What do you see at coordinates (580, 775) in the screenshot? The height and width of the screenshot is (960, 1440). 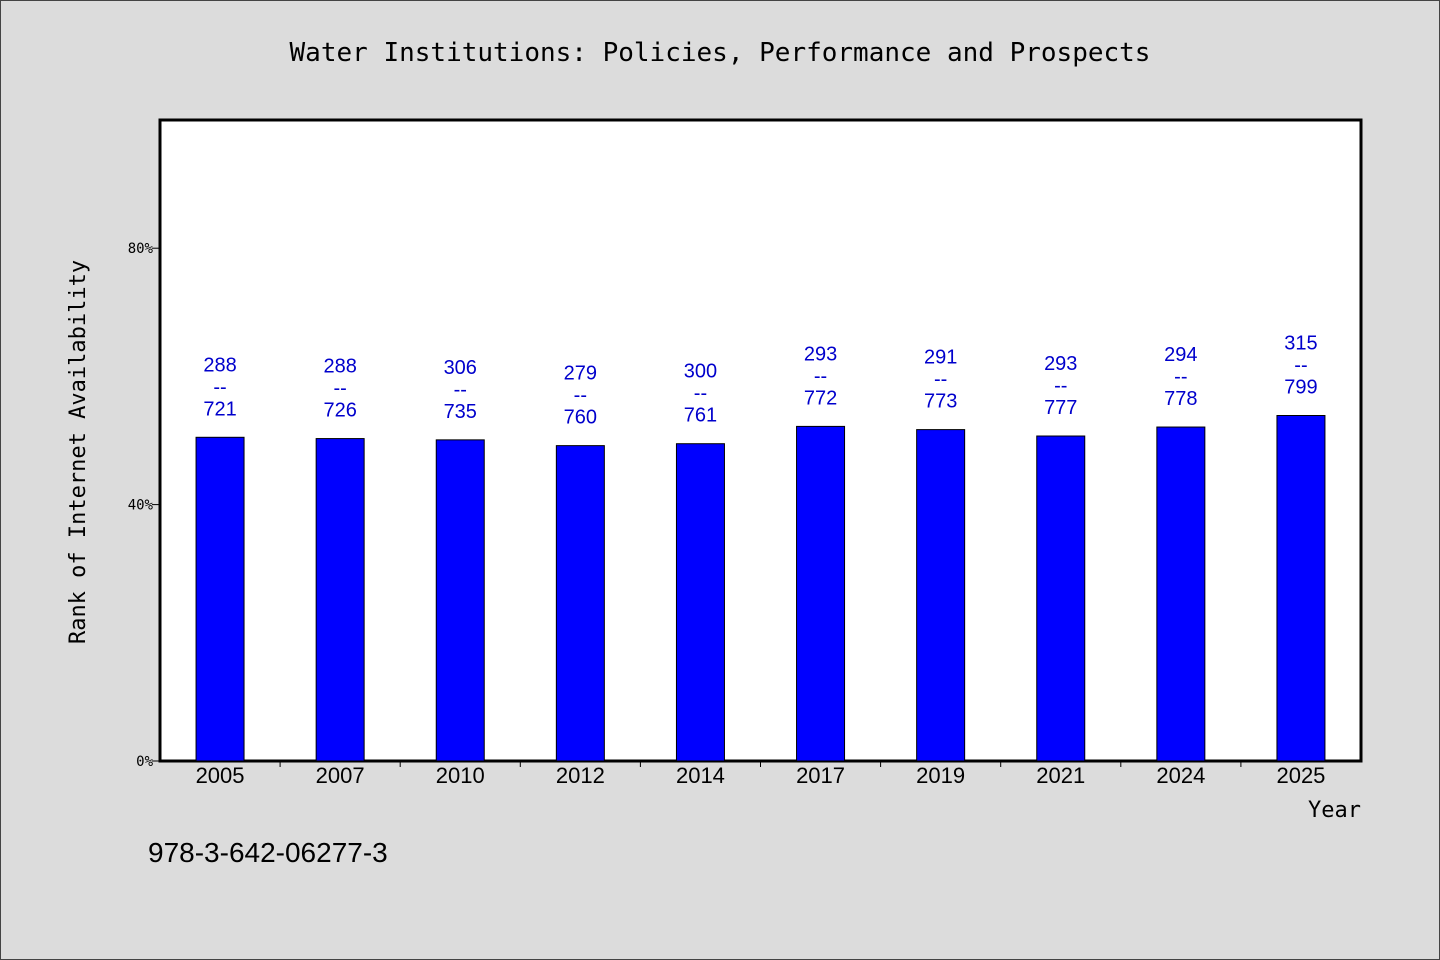 I see `x-tick-label-2012: 2012` at bounding box center [580, 775].